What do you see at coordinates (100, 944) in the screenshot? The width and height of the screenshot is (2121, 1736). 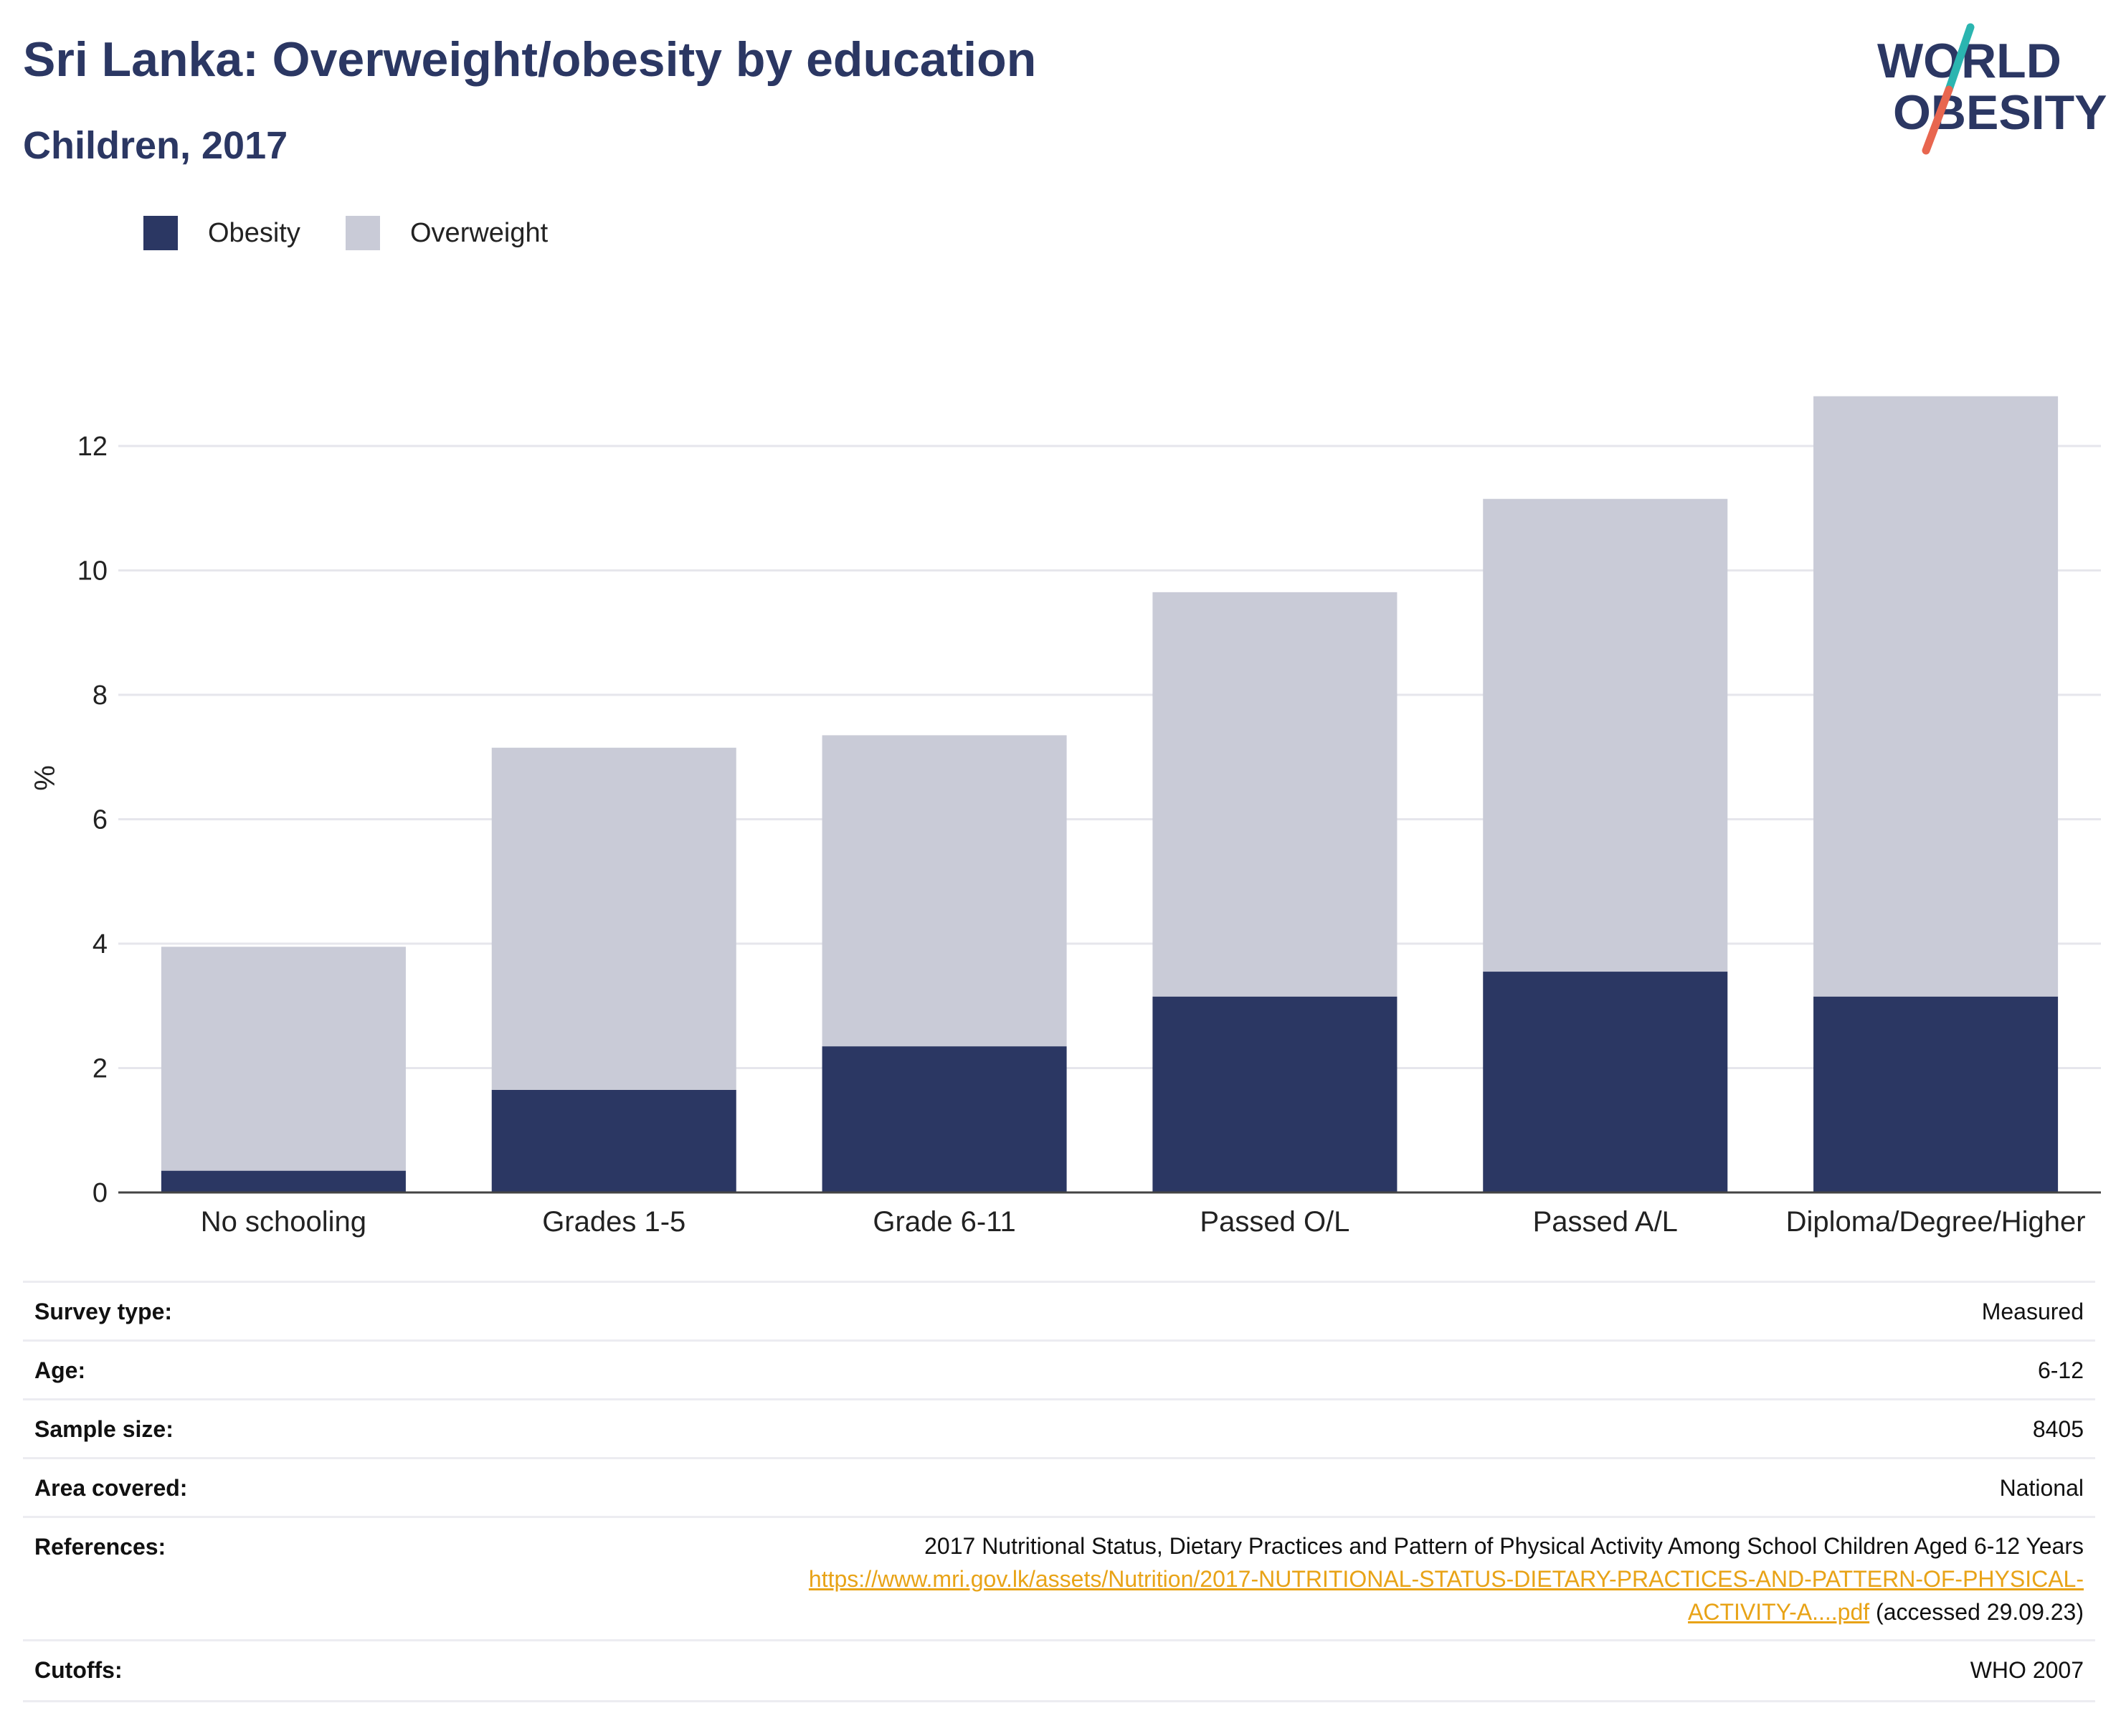 I see `y-tick-label: 4` at bounding box center [100, 944].